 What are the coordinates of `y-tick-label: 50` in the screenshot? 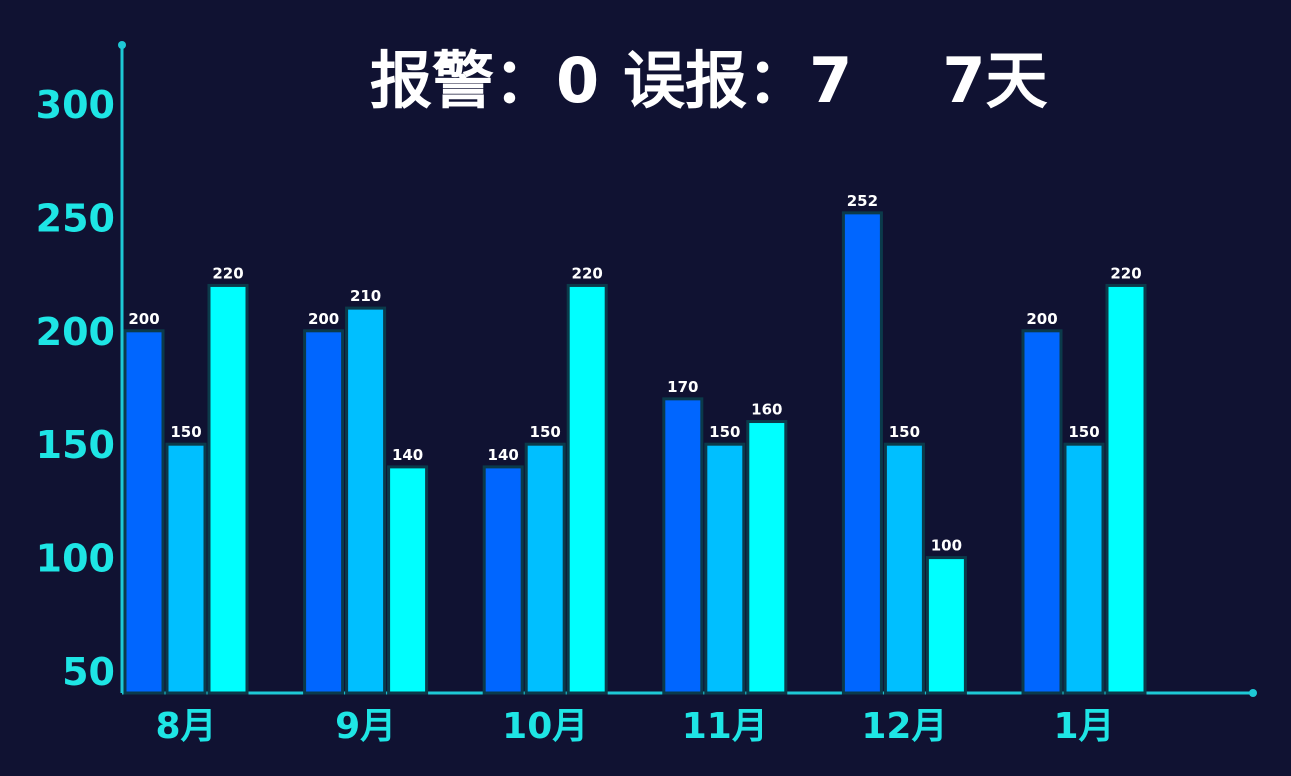 It's located at (88, 672).